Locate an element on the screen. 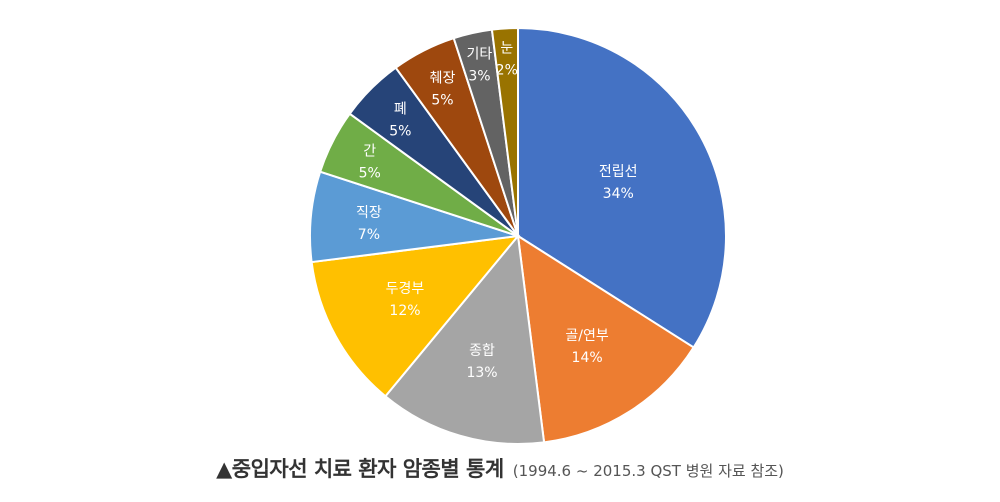  slice-value-label-6: 5% is located at coordinates (370, 173).